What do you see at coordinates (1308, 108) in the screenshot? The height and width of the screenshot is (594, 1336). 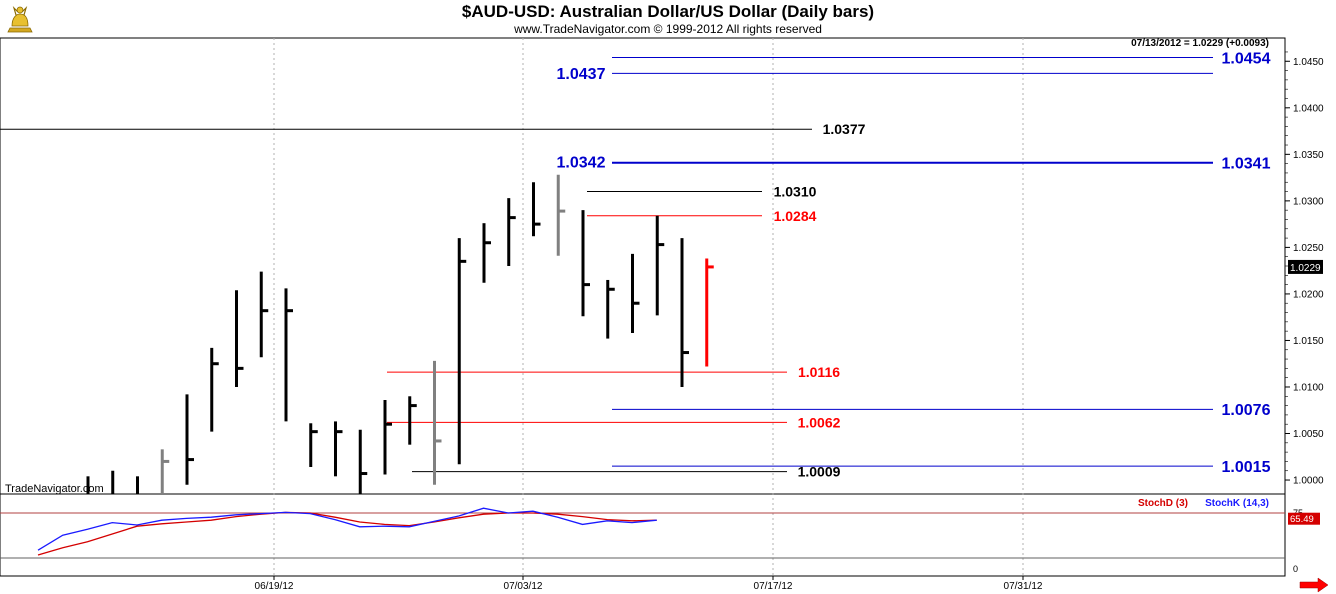 I see `y-tick-label: 1.0400` at bounding box center [1308, 108].